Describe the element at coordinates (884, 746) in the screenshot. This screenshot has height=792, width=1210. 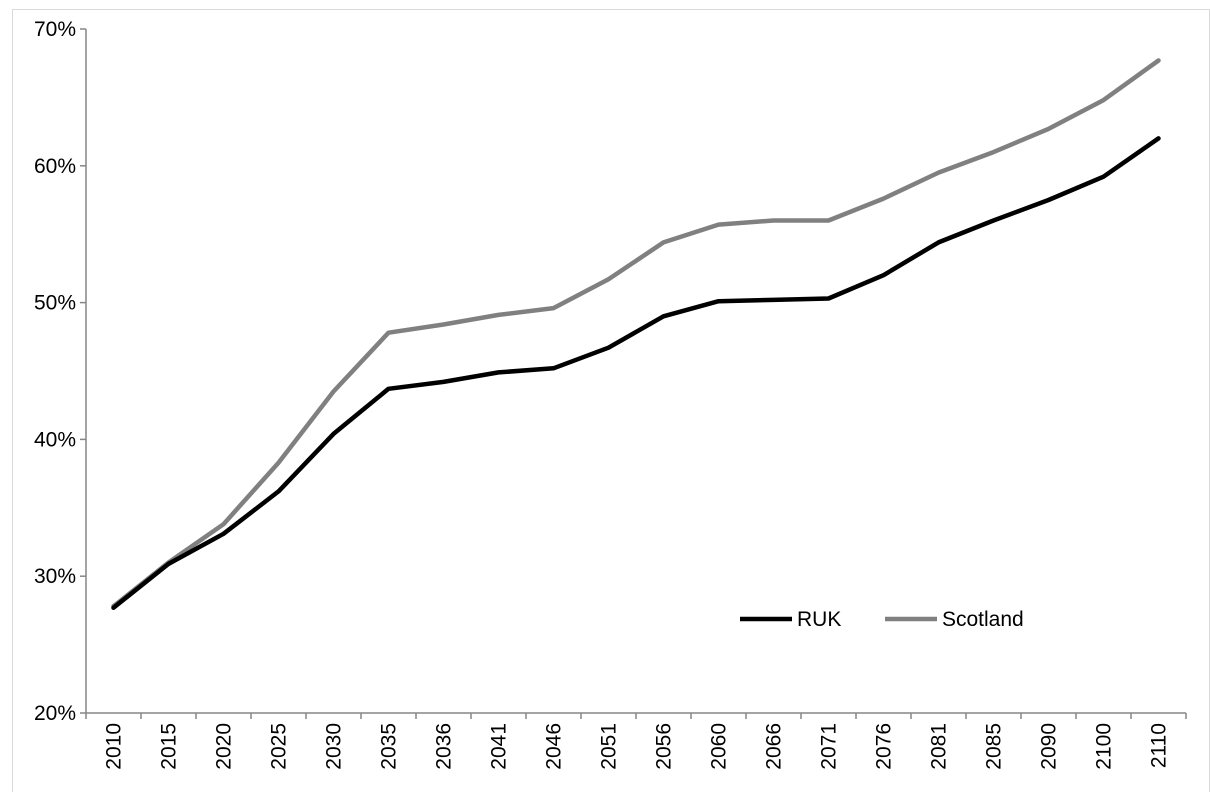
I see `x-tick-label: 2076` at that location.